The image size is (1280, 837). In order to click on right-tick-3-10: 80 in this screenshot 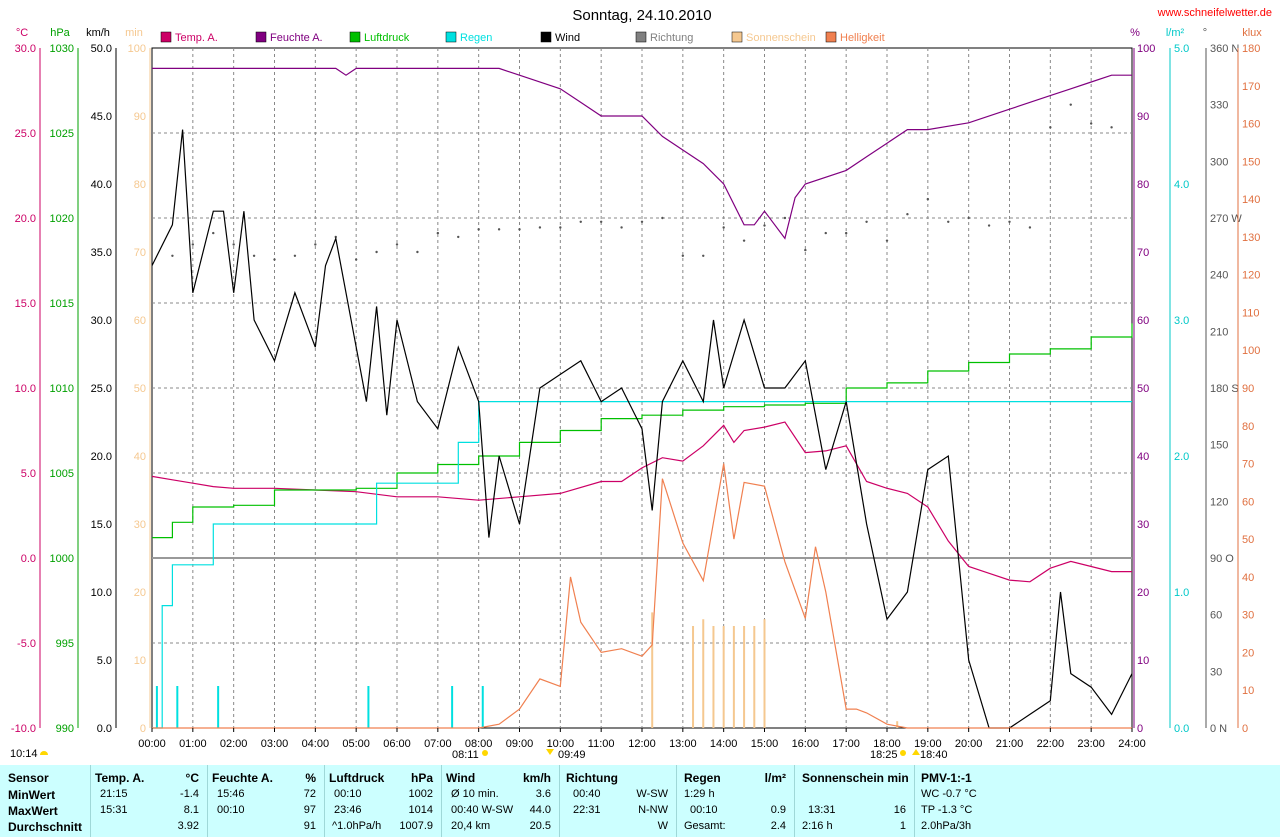, I will do `click(1248, 427)`.